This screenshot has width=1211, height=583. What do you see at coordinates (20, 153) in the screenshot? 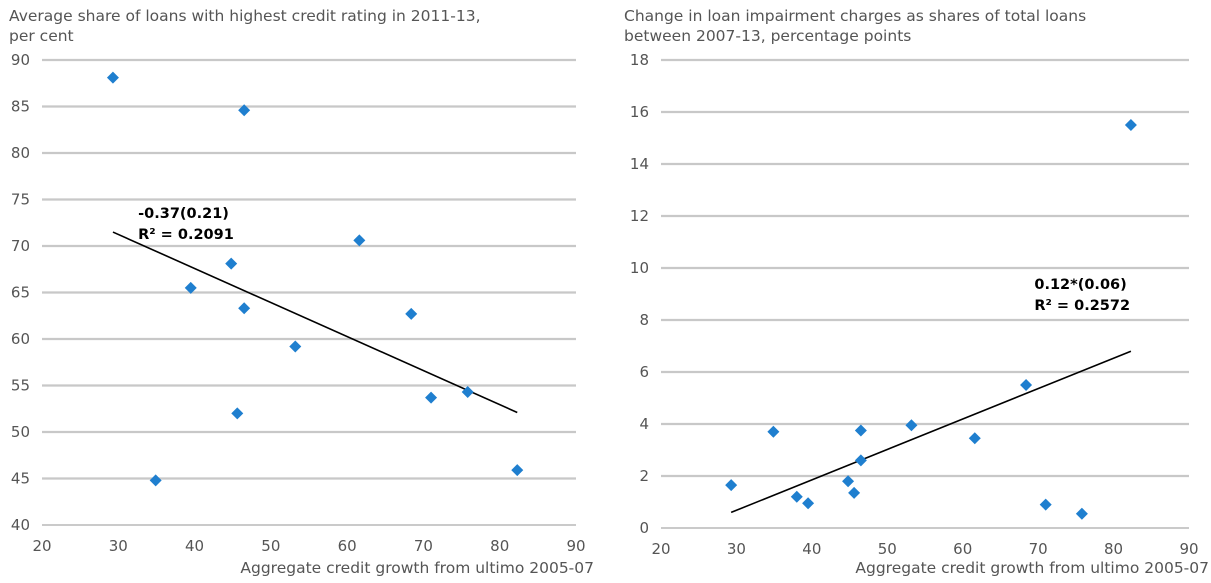
I see `y-tick-label: 80` at bounding box center [20, 153].